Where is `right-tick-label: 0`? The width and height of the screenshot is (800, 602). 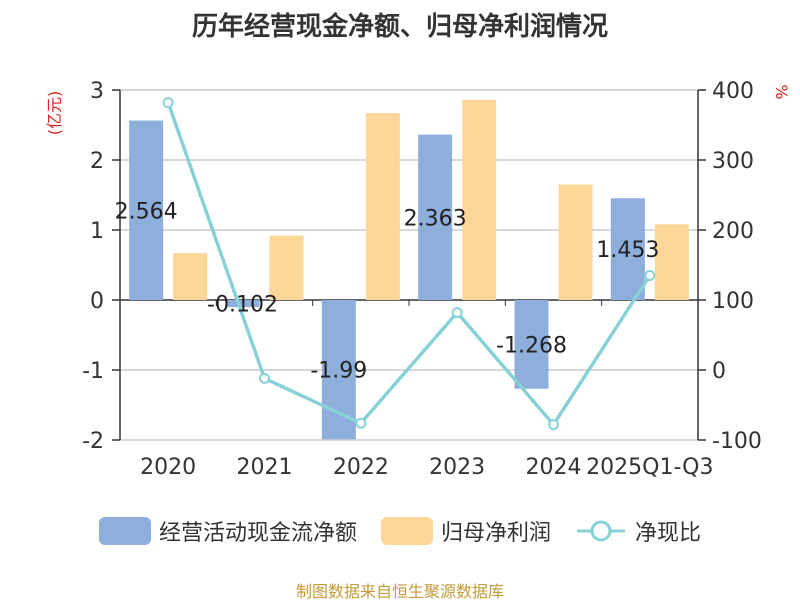 right-tick-label: 0 is located at coordinates (719, 371).